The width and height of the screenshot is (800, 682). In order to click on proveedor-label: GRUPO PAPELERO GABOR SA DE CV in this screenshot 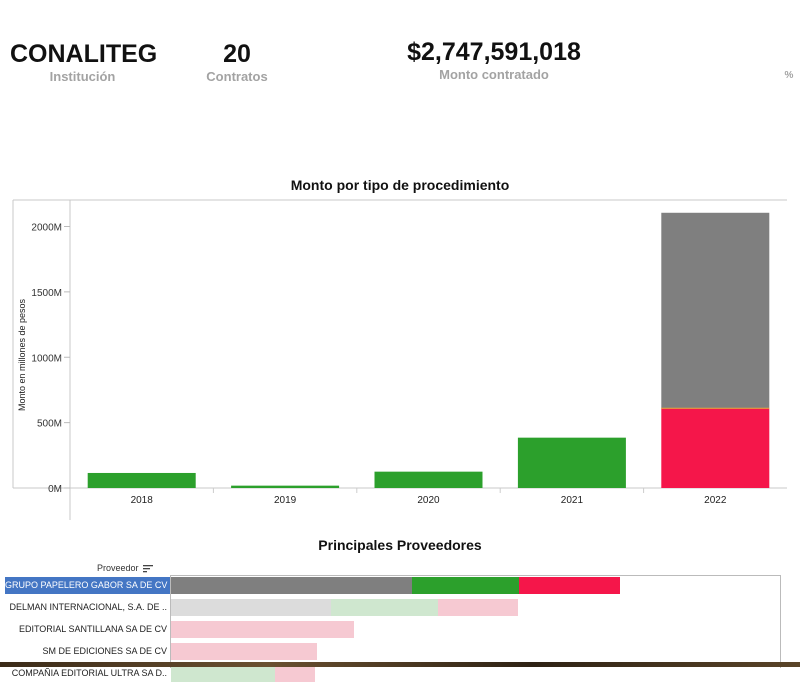, I will do `click(87, 585)`.